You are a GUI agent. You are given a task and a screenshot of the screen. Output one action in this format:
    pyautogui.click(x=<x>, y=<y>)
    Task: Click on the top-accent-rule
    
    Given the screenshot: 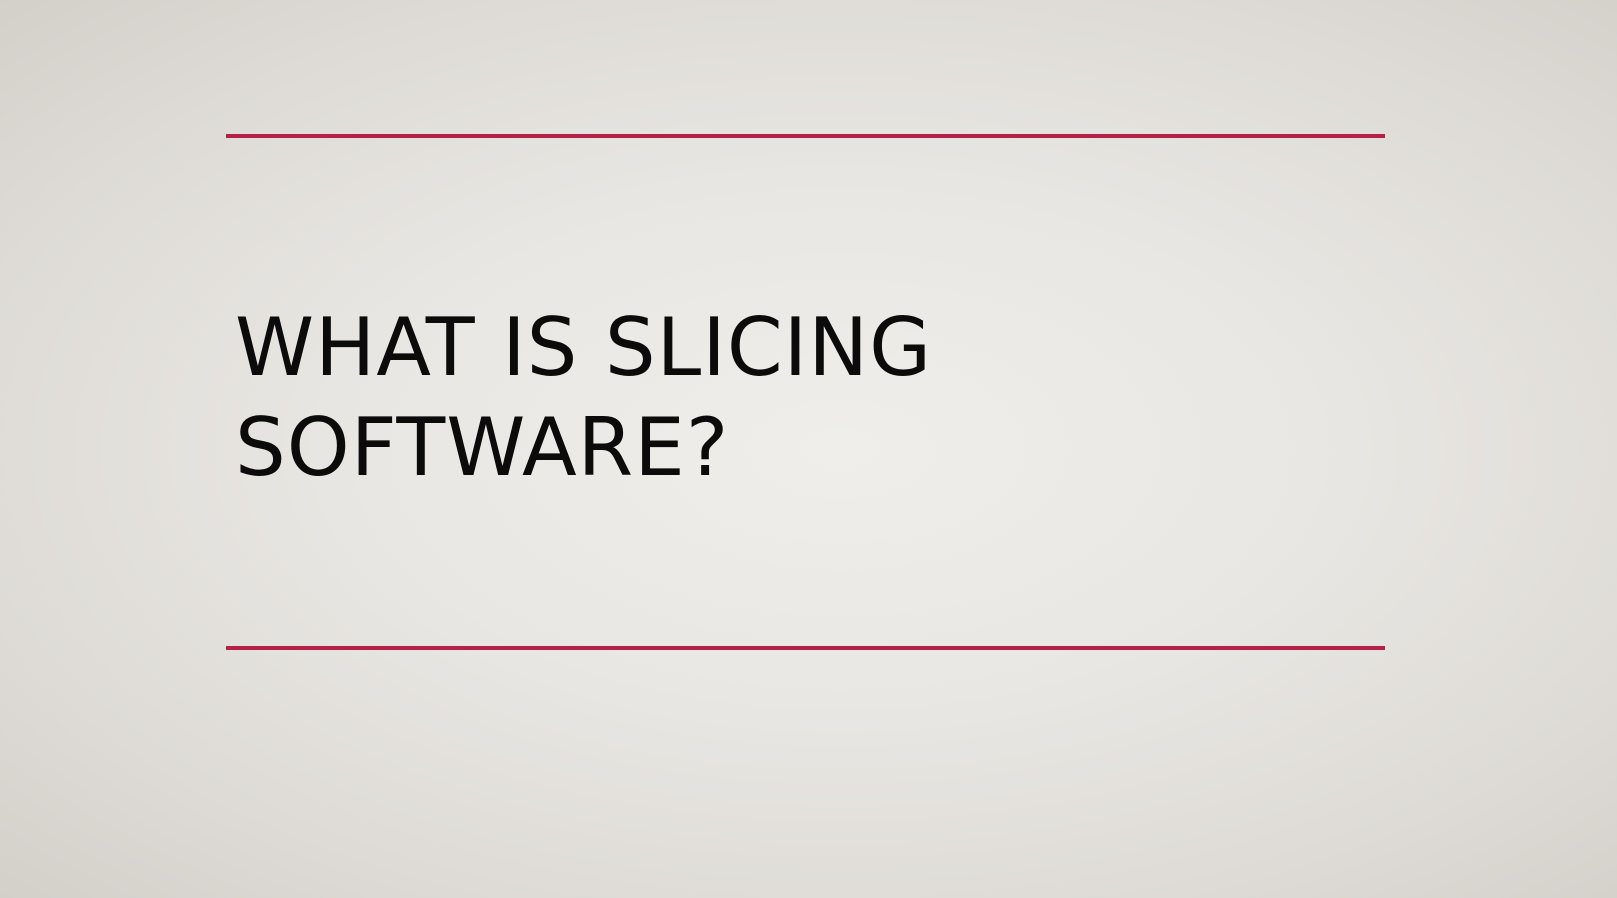 What is the action you would take?
    pyautogui.click(x=805, y=136)
    